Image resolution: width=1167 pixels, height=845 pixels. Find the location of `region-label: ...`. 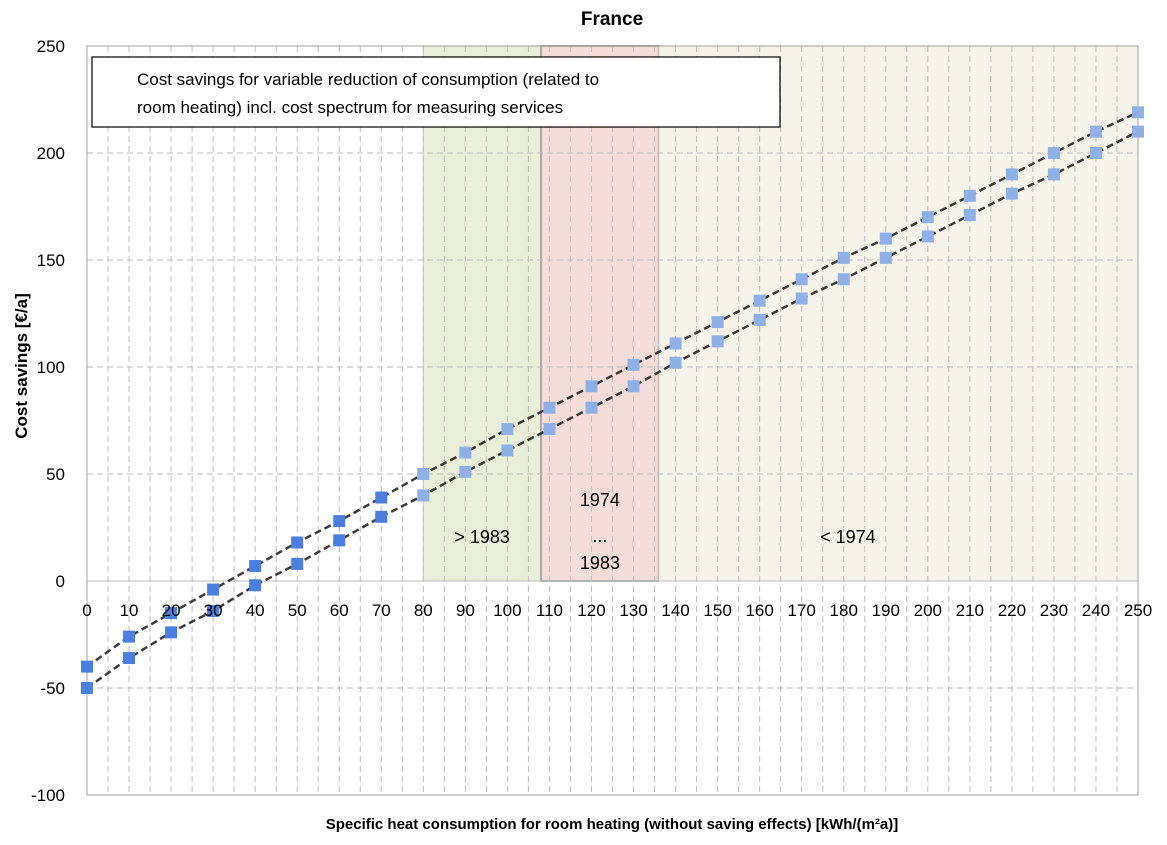

region-label: ... is located at coordinates (599, 536).